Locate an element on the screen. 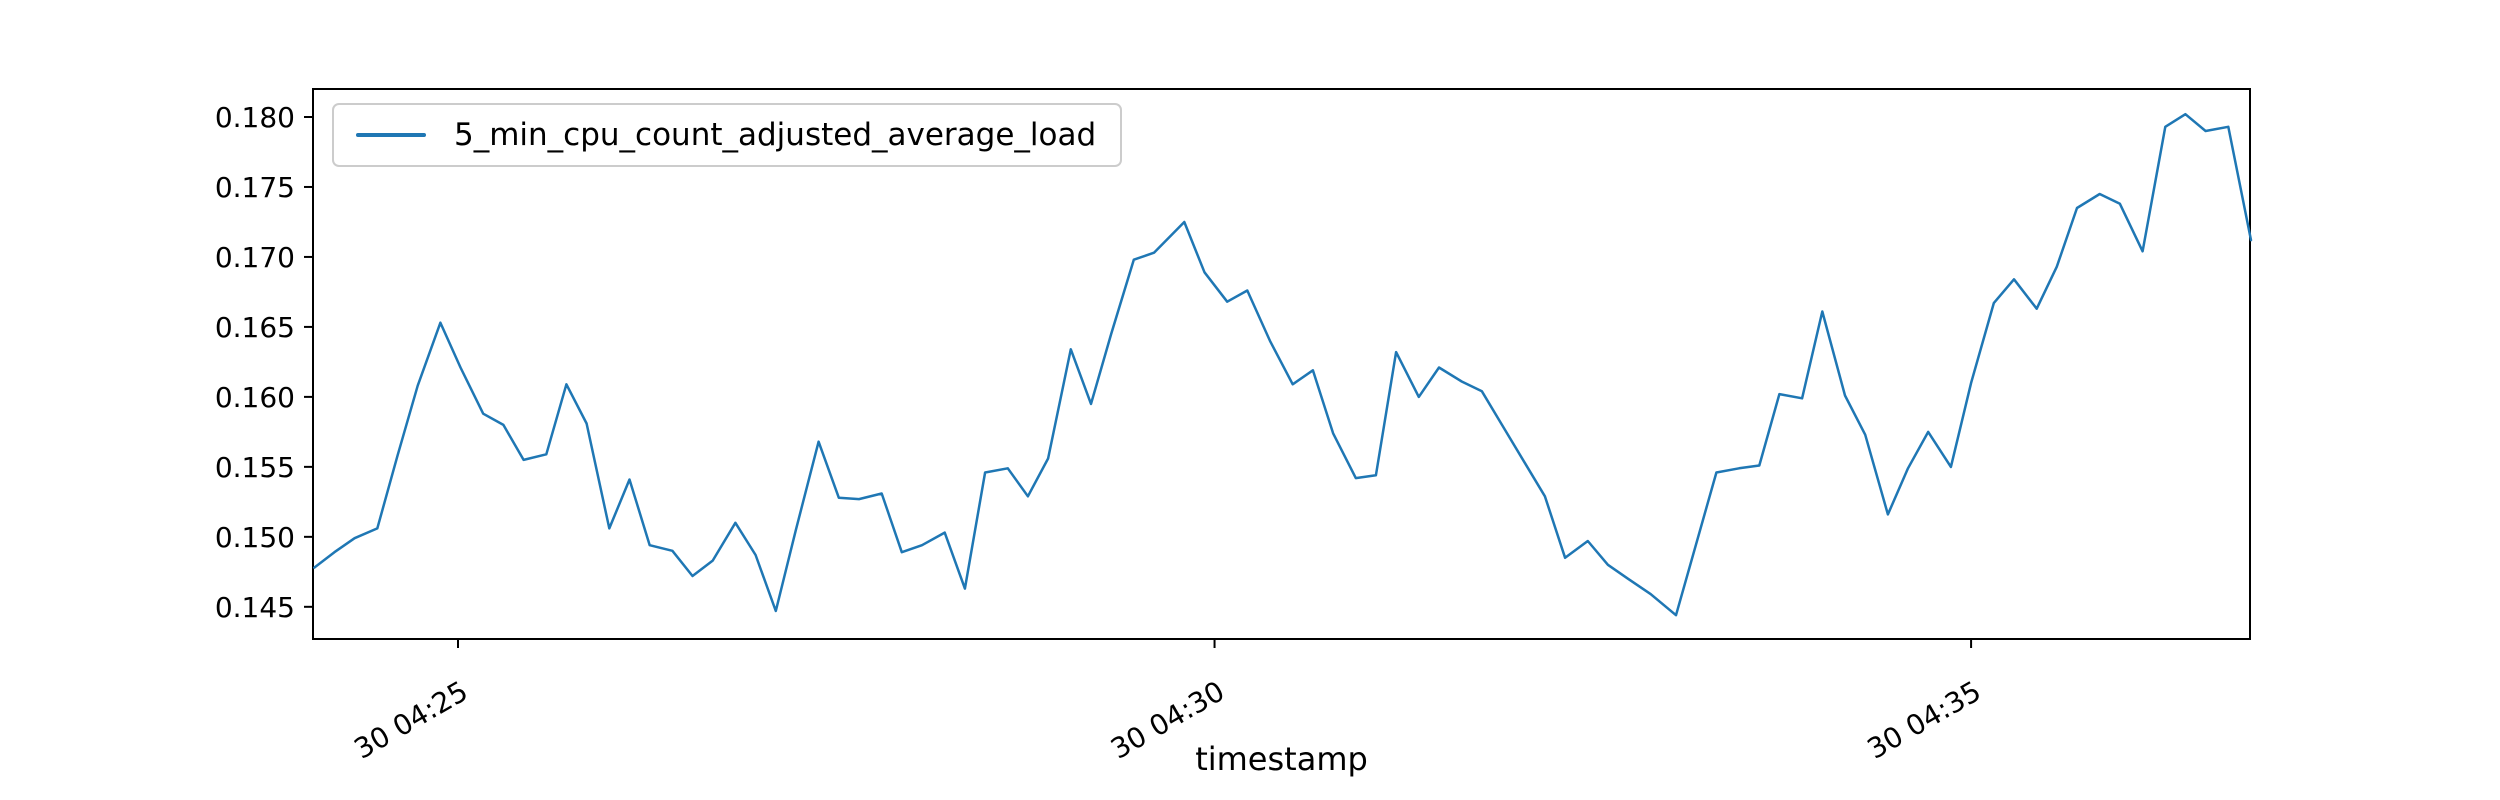 This screenshot has height=800, width=2500. x-axis-title: timestamp is located at coordinates (1281, 759).